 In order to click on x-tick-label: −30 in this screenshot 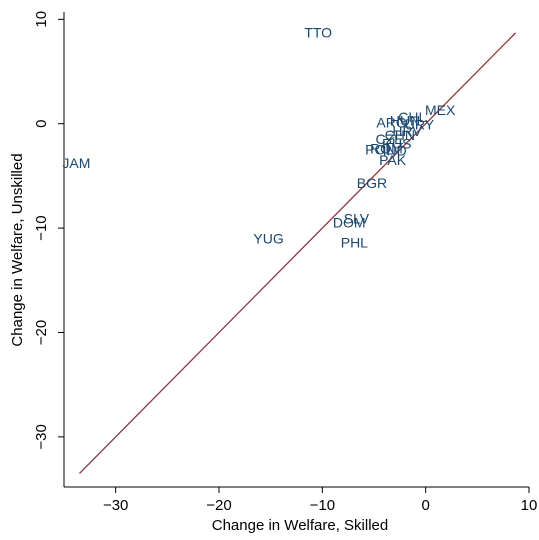, I will do `click(115, 505)`.